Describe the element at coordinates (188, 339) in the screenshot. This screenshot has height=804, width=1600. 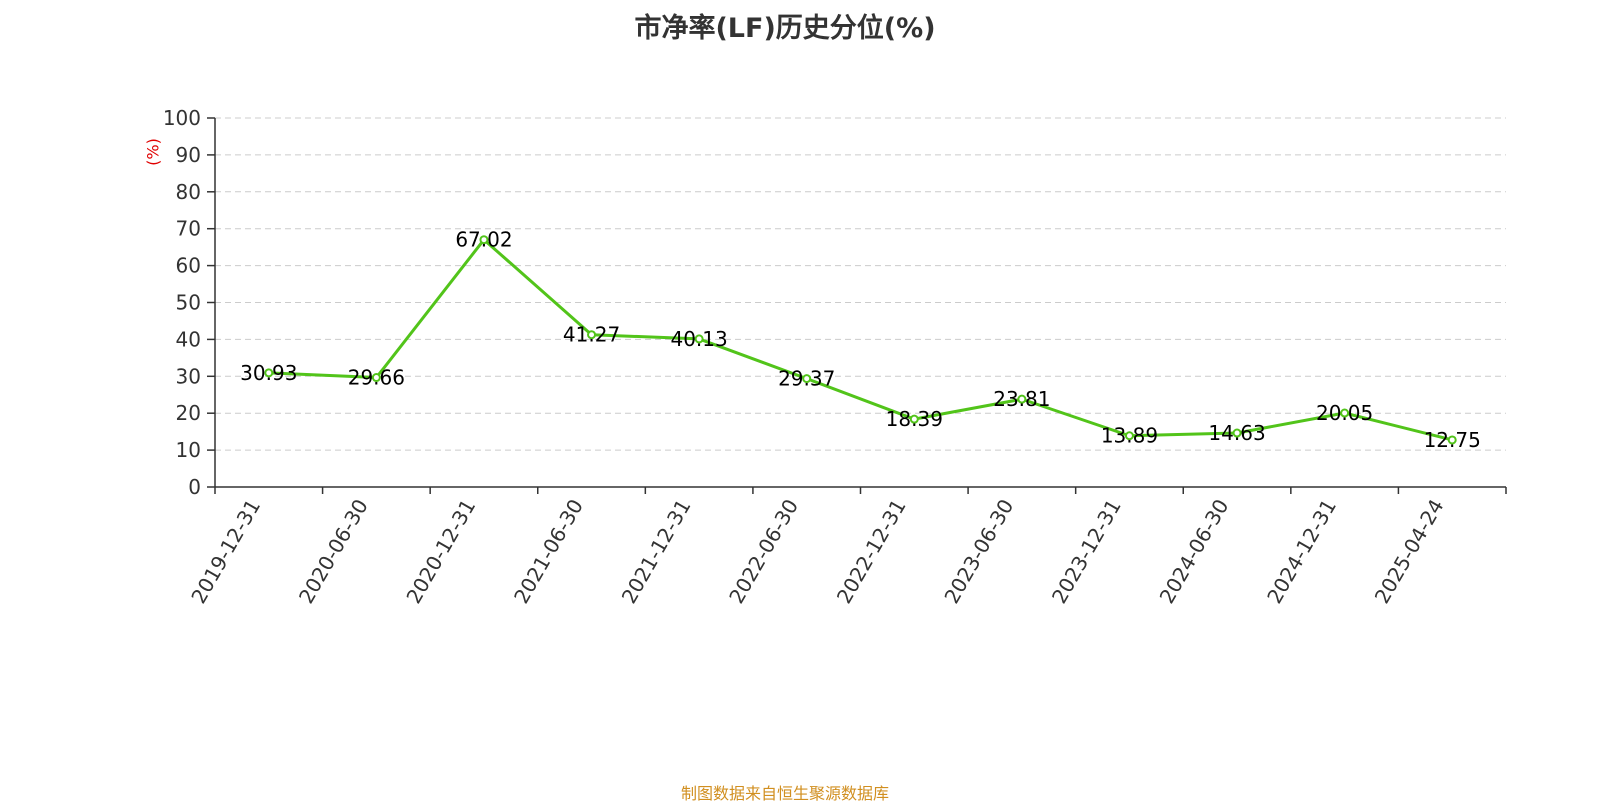
I see `y-tick-label: 40` at that location.